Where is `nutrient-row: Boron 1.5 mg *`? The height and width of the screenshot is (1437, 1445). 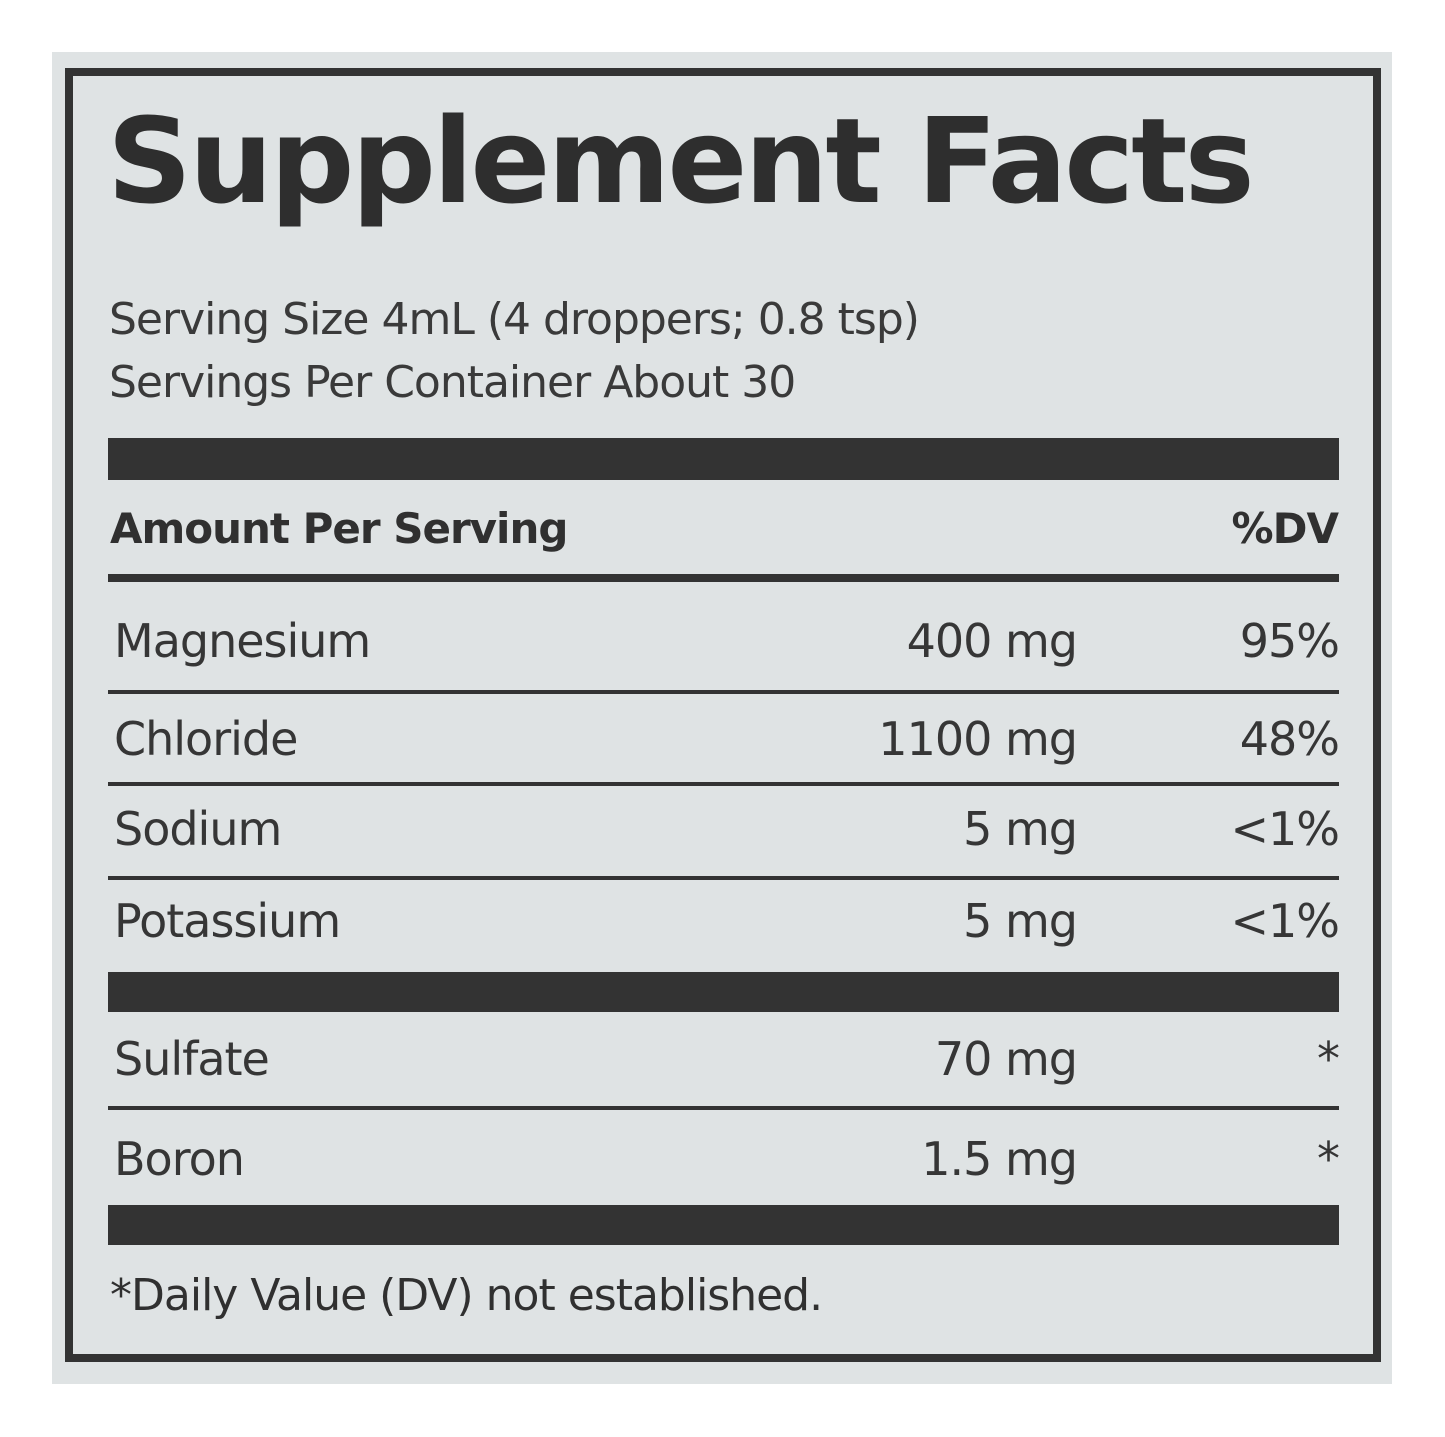 nutrient-row: Boron 1.5 mg * is located at coordinates (727, 1159).